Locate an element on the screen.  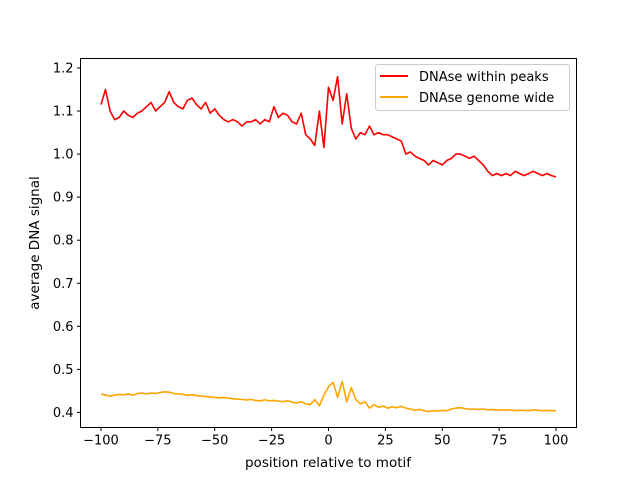
y-tick-label: 0.6 is located at coordinates (63, 327).